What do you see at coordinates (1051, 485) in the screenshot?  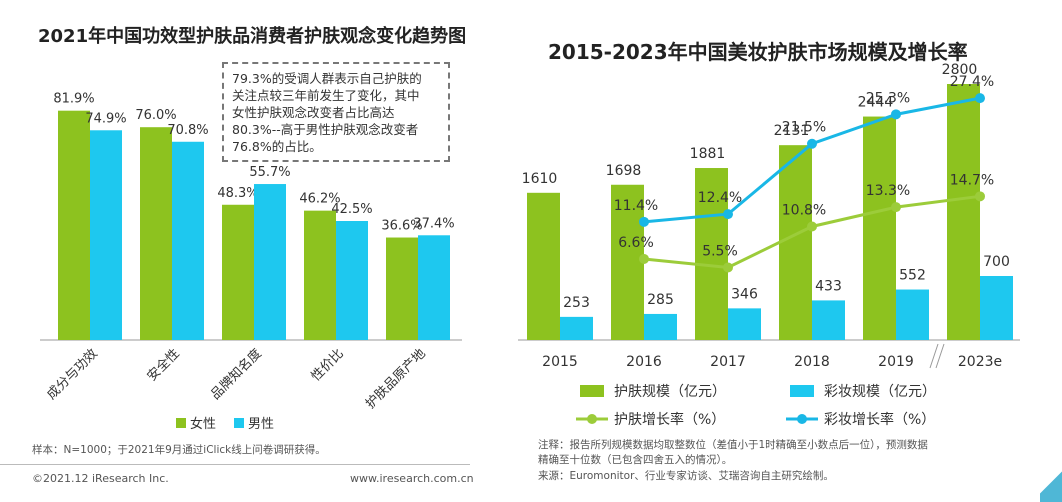 I see `corner-decoration` at bounding box center [1051, 485].